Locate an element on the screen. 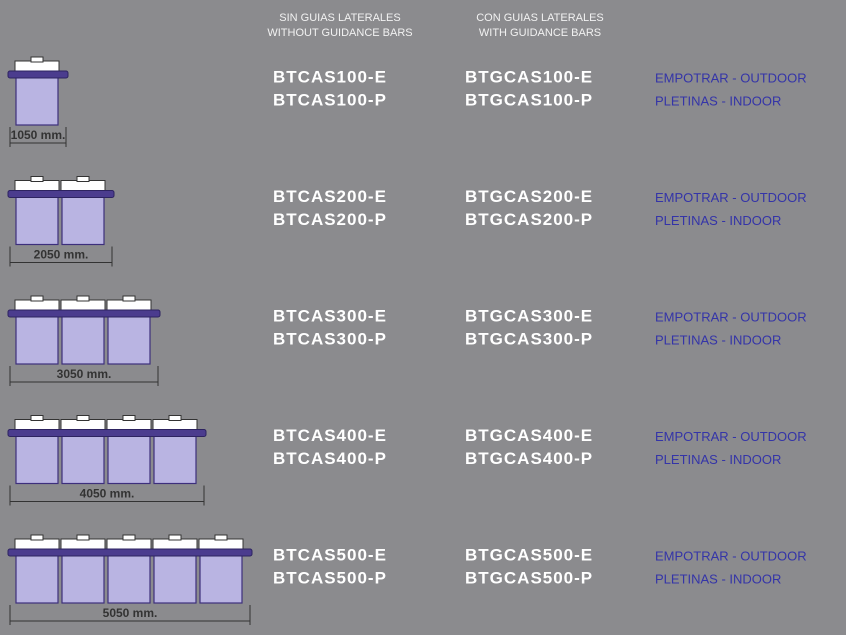  product-drawing: 5050 mm. is located at coordinates (130, 579).